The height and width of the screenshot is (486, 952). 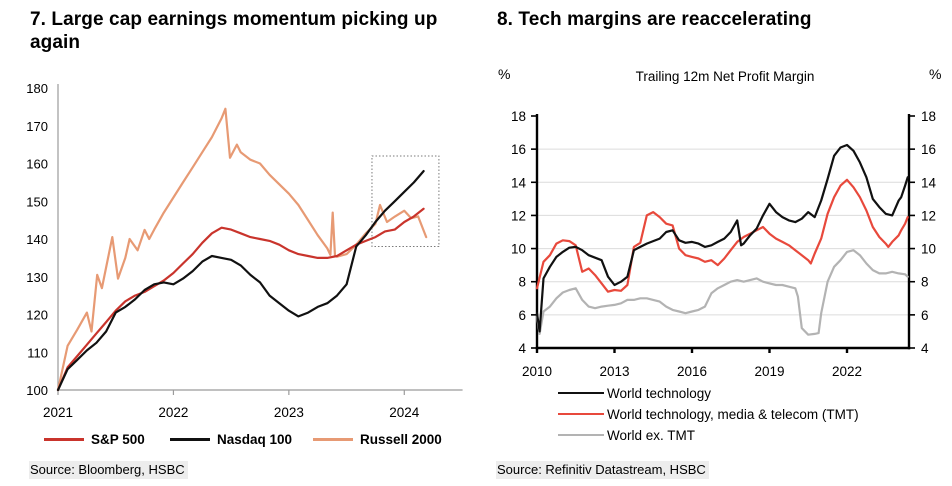 I want to click on right-chart-right-axis-unit: %, so click(x=935, y=74).